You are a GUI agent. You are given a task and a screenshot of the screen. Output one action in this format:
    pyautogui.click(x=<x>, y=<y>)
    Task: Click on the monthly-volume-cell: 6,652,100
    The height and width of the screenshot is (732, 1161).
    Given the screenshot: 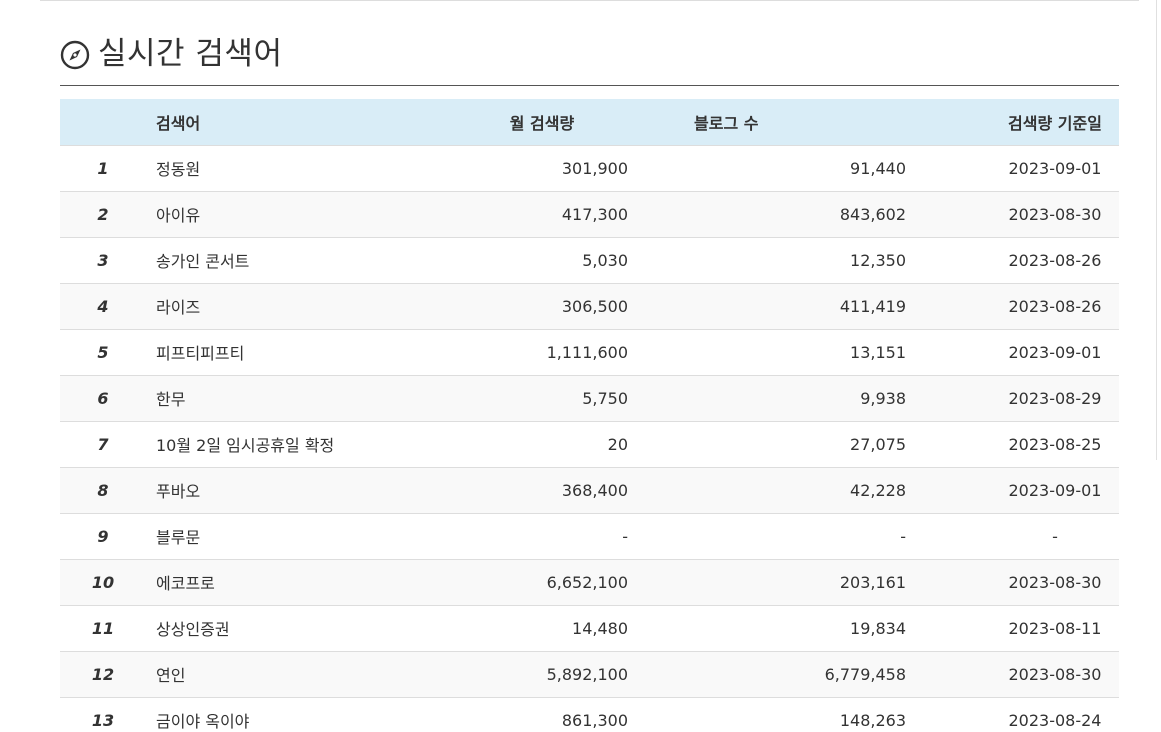 What is the action you would take?
    pyautogui.click(x=542, y=581)
    